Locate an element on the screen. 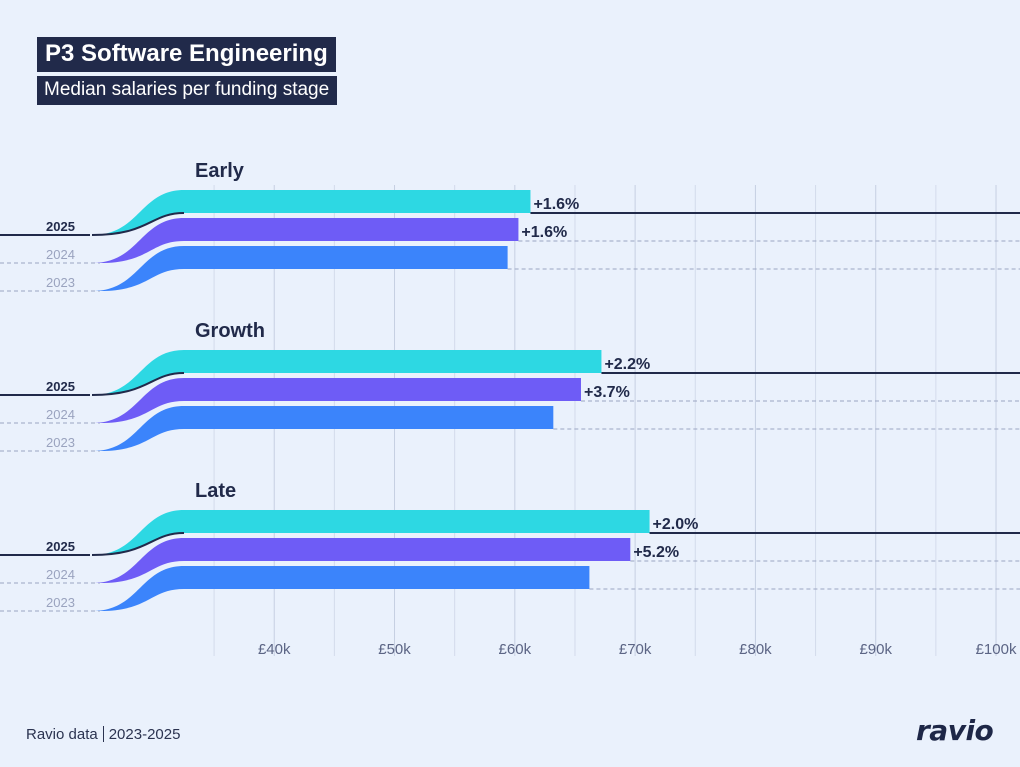  footer-separator is located at coordinates (103, 734).